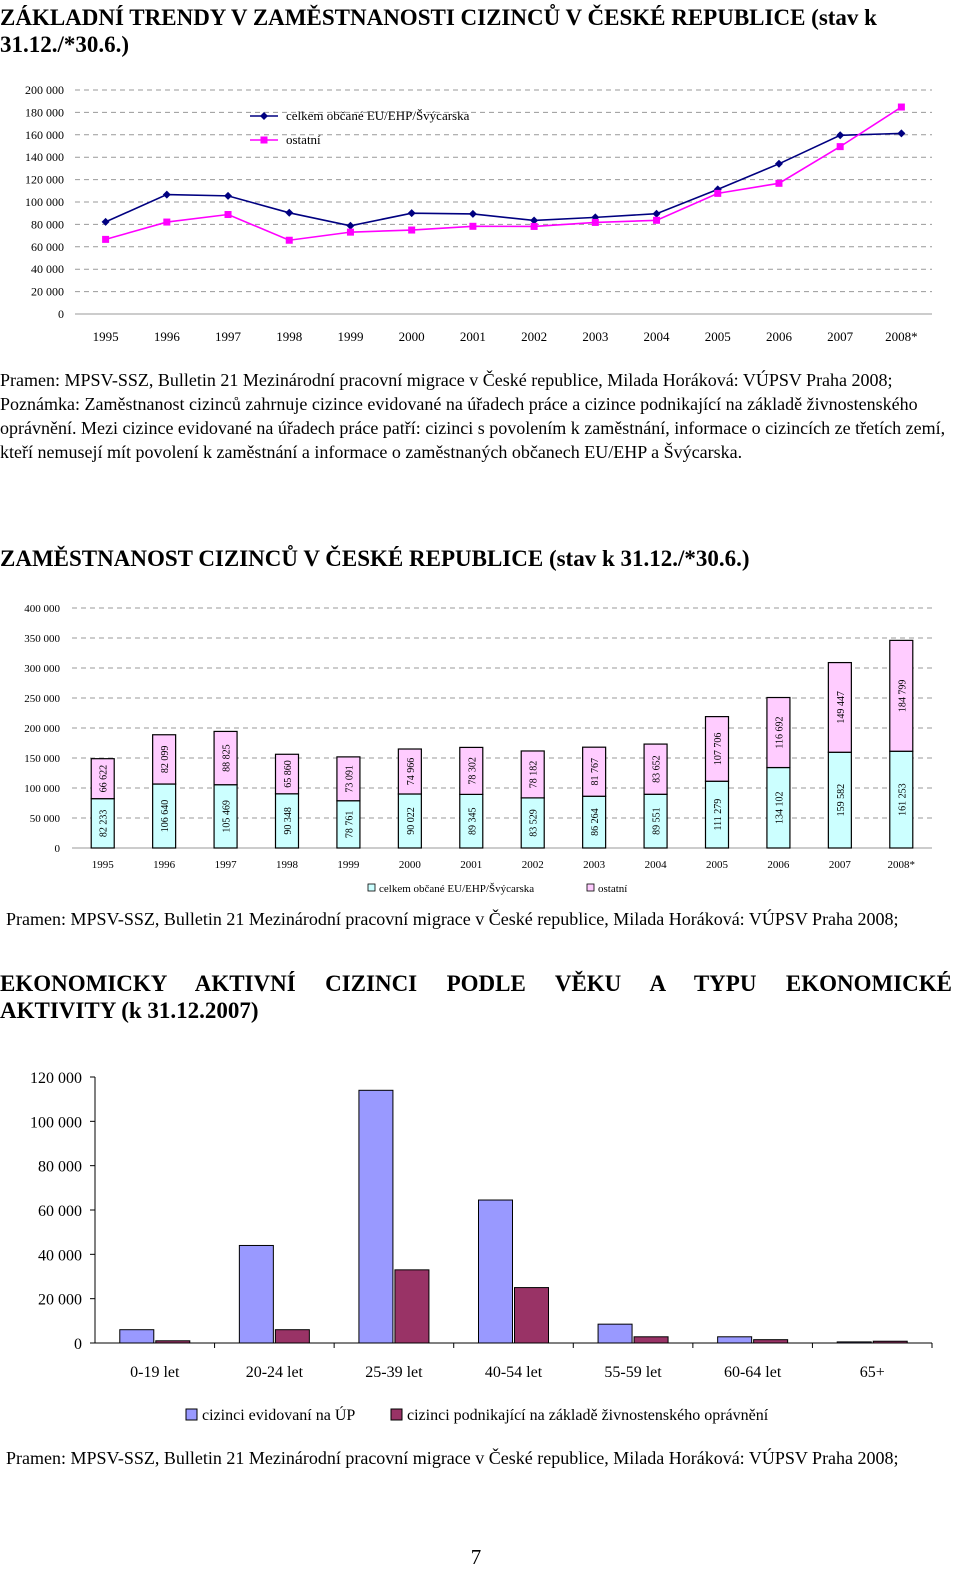 The image size is (960, 1580). Describe the element at coordinates (779, 808) in the screenshot. I see `bar-value-label: 134 102` at that location.